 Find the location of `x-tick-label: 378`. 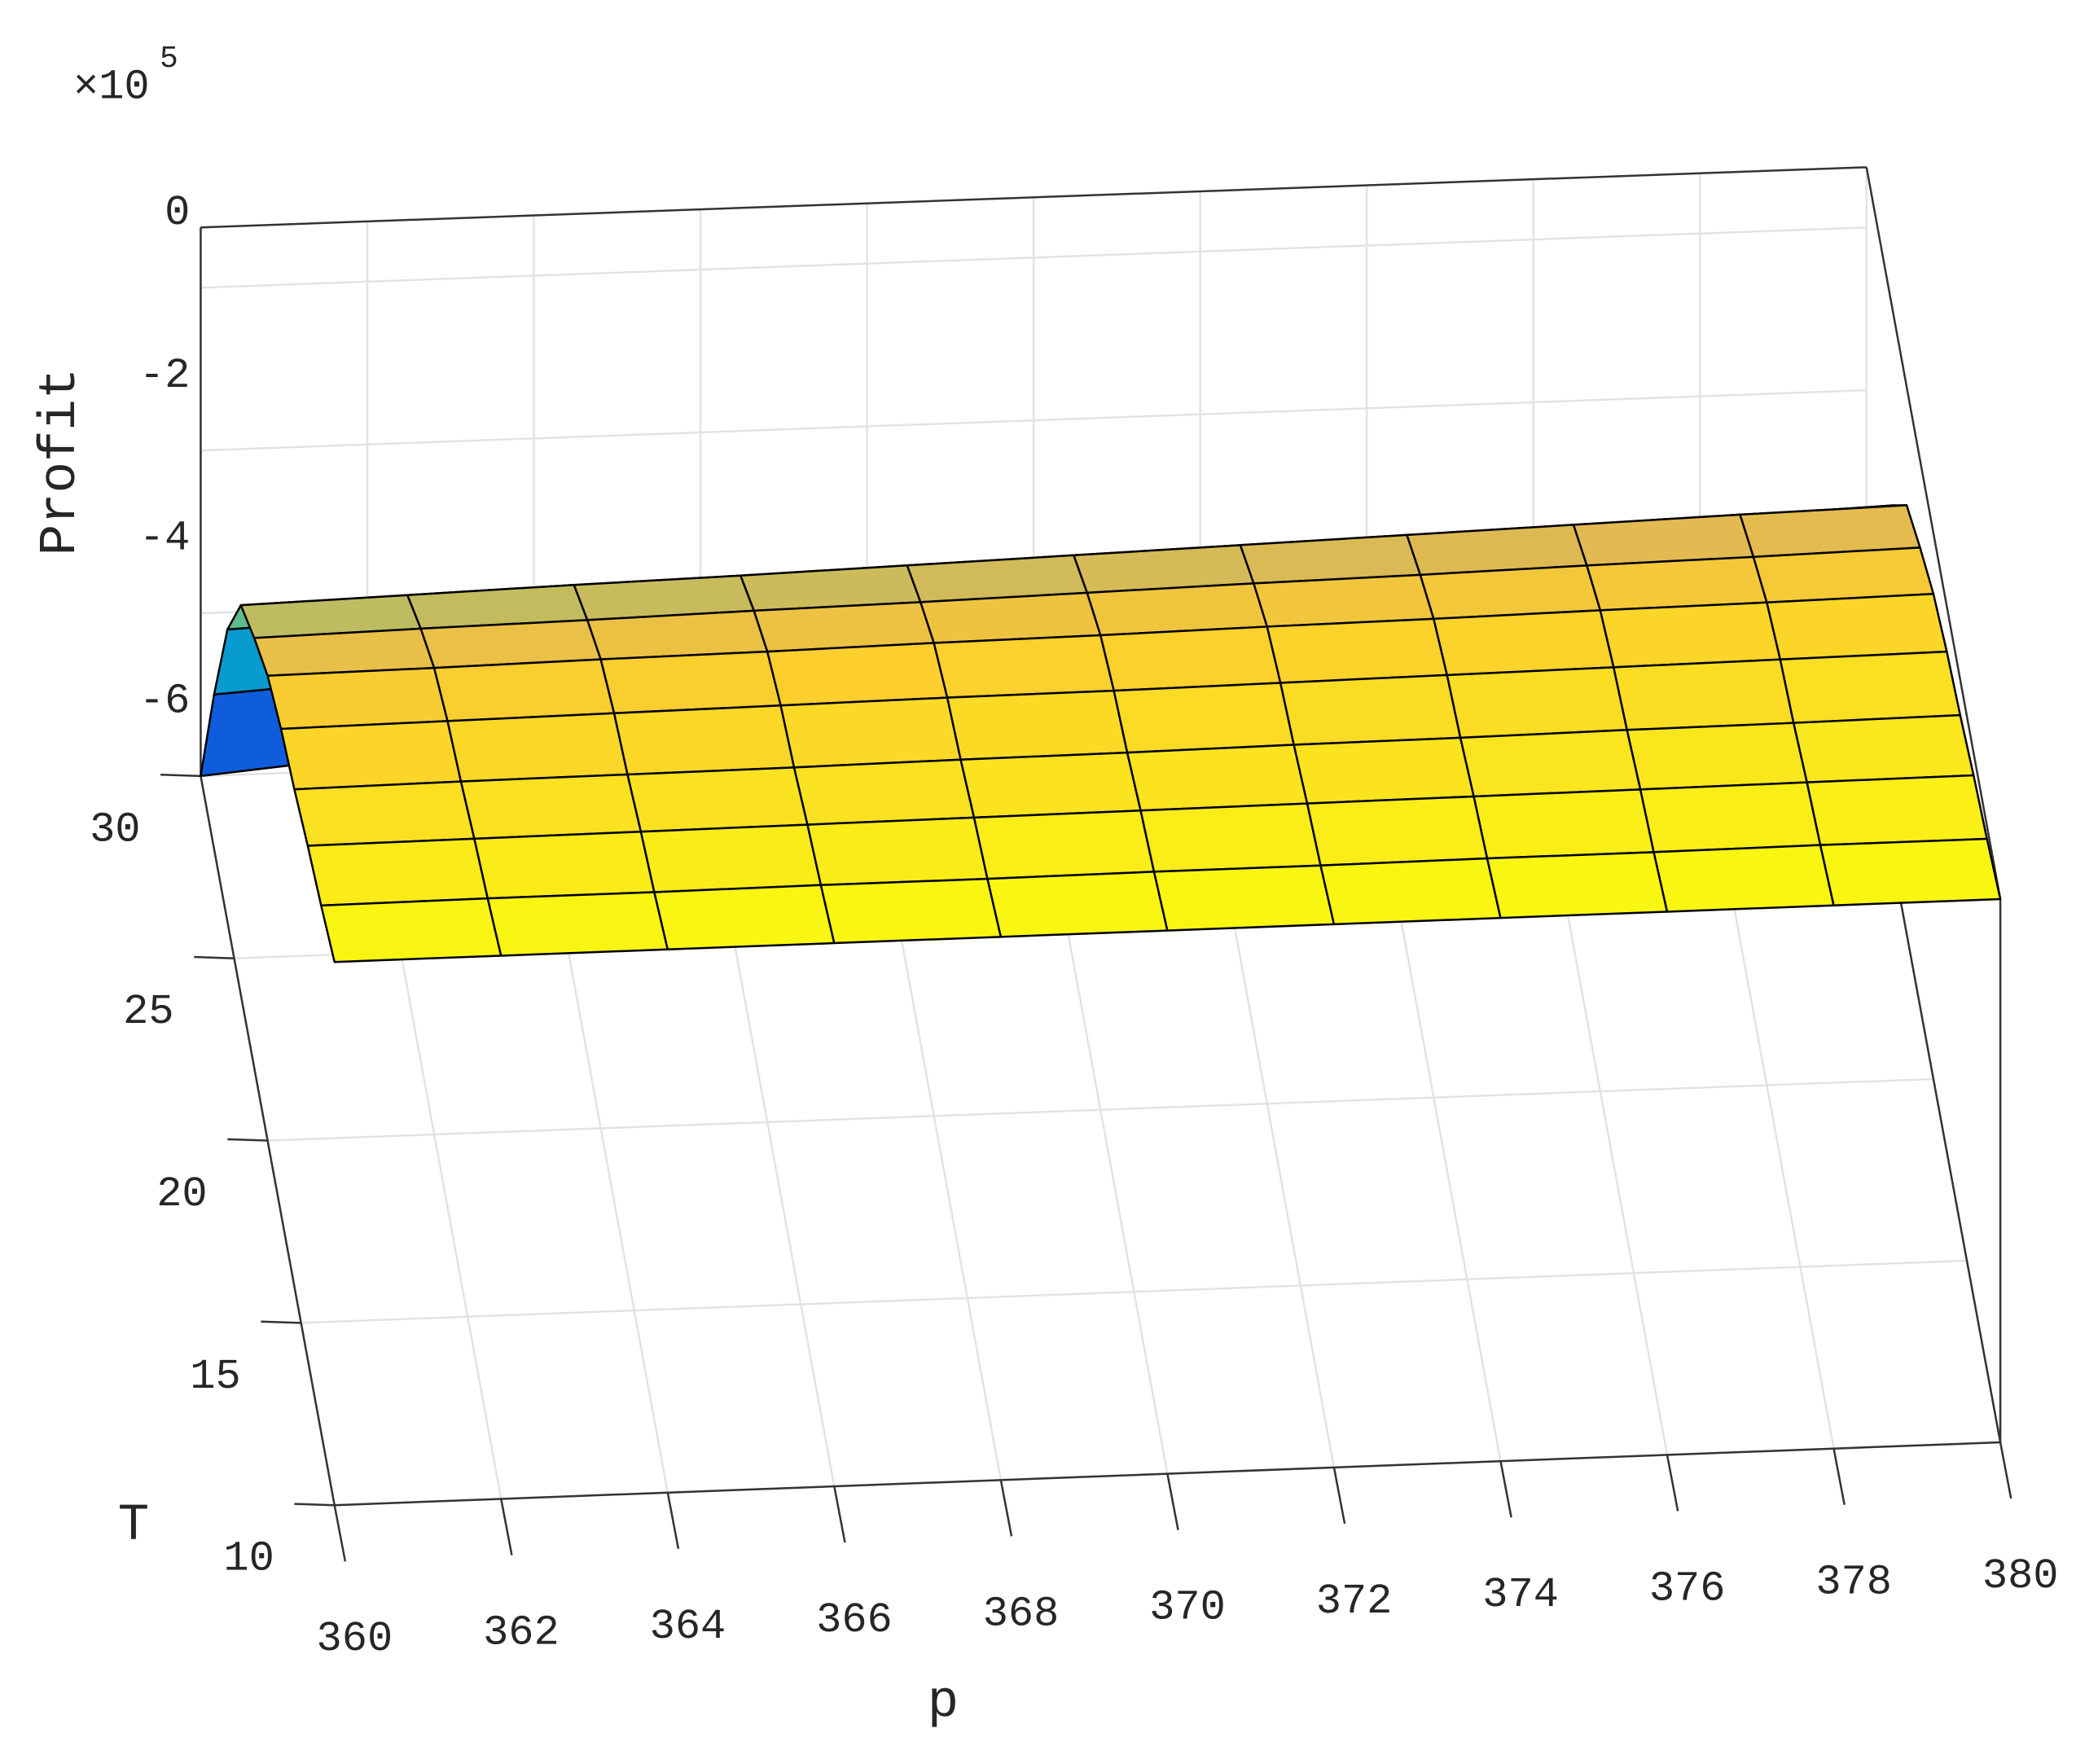

x-tick-label: 378 is located at coordinates (1853, 1583).